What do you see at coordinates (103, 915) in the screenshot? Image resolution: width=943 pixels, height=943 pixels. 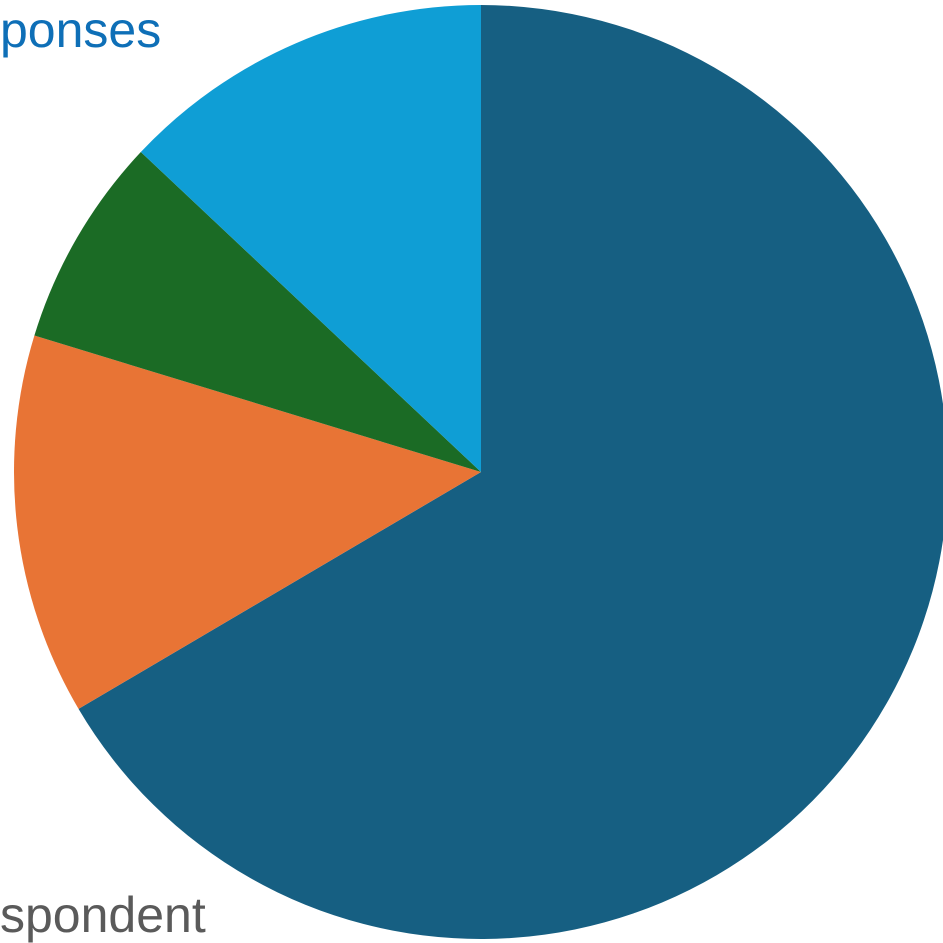 I see `bottom-label-fragment: spondent` at bounding box center [103, 915].